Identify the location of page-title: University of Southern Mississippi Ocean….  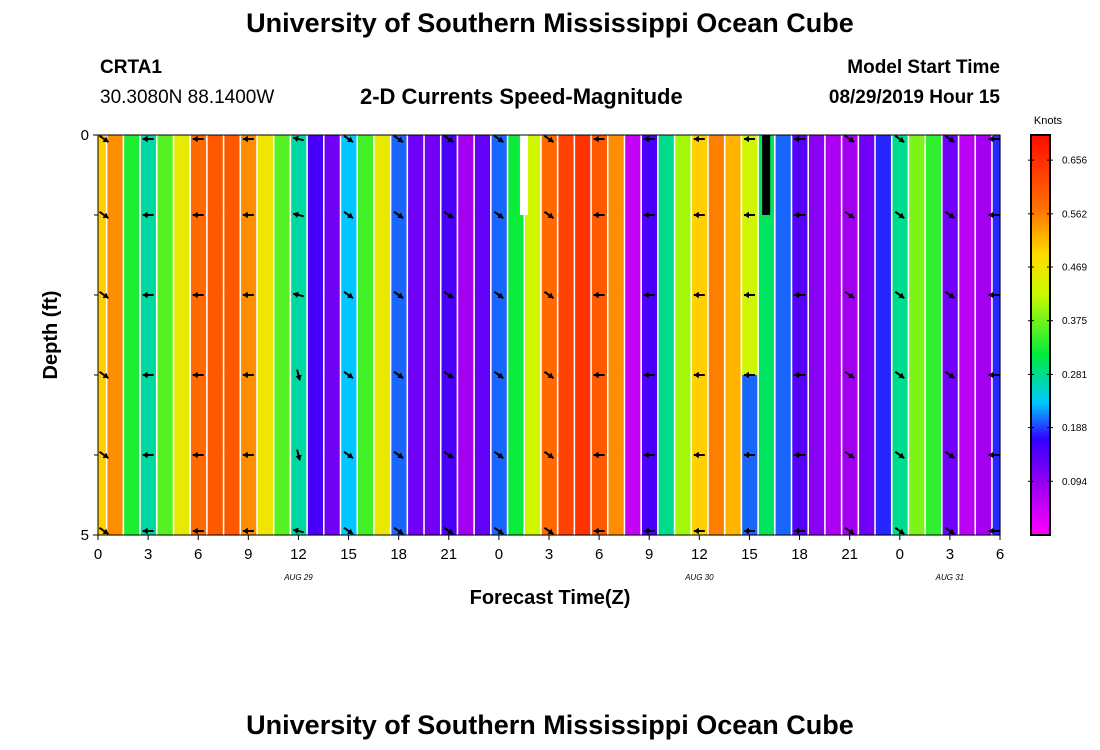
(550, 23).